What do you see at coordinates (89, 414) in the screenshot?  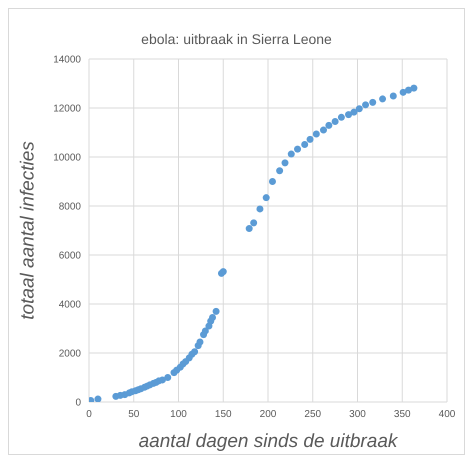 I see `x-tick-label: 0` at bounding box center [89, 414].